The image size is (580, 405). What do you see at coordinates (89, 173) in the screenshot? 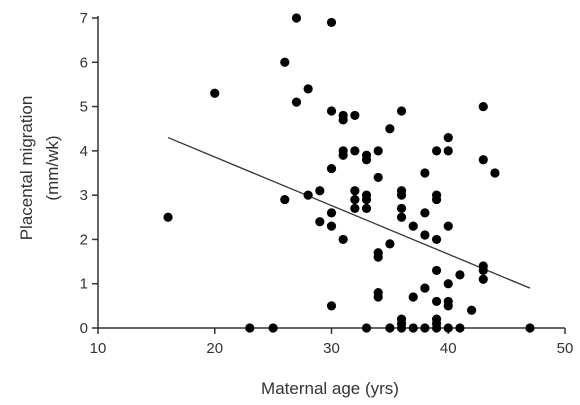
I see `y-axis: 0 1 2 3 4 5 6 7` at bounding box center [89, 173].